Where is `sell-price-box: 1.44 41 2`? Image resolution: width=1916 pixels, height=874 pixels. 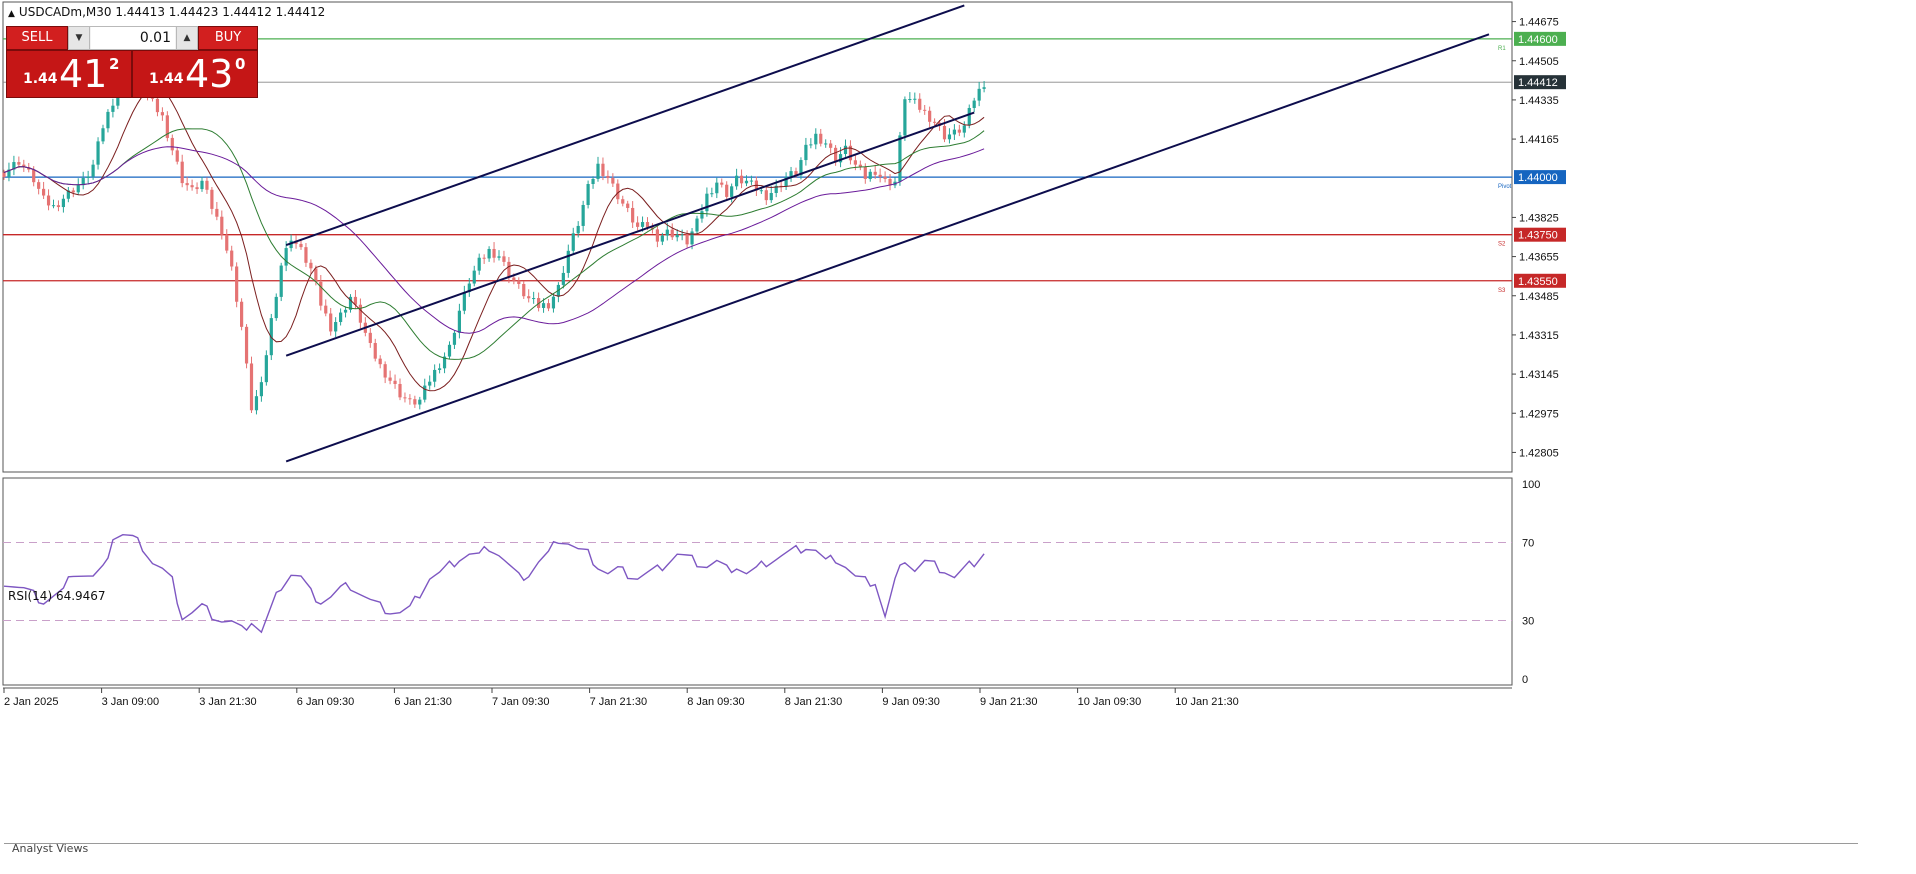
sell-price-box: 1.44 41 2 is located at coordinates (69, 74).